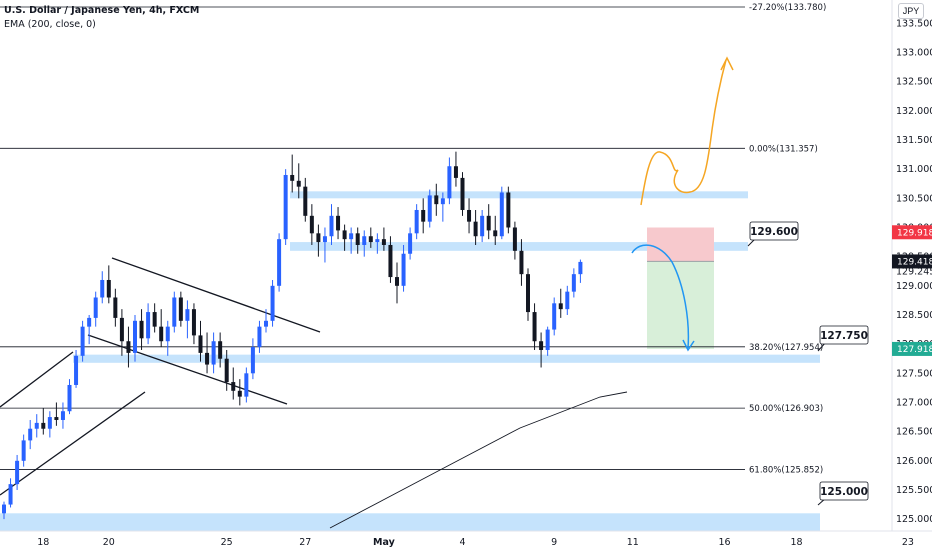  What do you see at coordinates (783, 149) in the screenshot?
I see `fib-level-label: 0.00%(131.357)` at bounding box center [783, 149].